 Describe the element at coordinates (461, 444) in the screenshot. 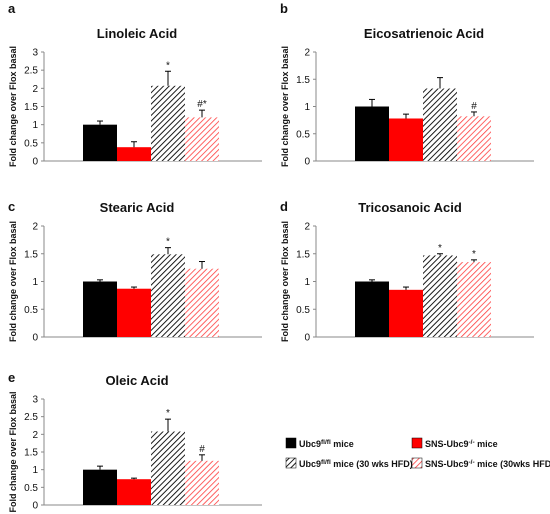

I see `legend-label: SNS-Ubc9-/- mice` at that location.